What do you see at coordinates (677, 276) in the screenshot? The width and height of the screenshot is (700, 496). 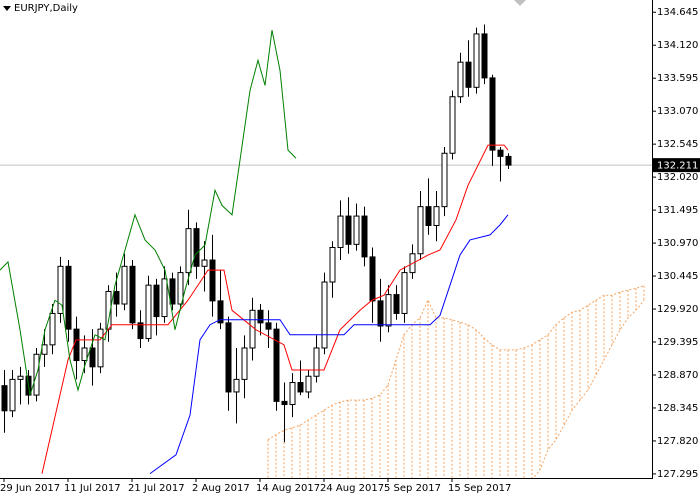 I see `y-tick-label: 130.445` at bounding box center [677, 276].